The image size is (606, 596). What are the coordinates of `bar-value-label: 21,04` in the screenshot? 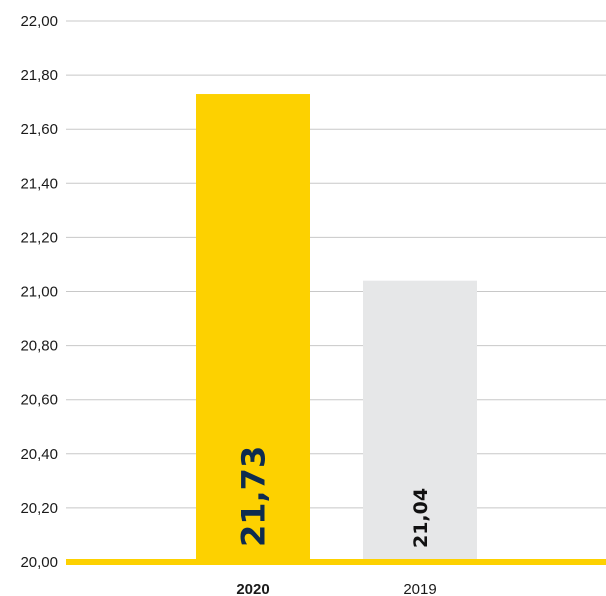 It's located at (421, 518).